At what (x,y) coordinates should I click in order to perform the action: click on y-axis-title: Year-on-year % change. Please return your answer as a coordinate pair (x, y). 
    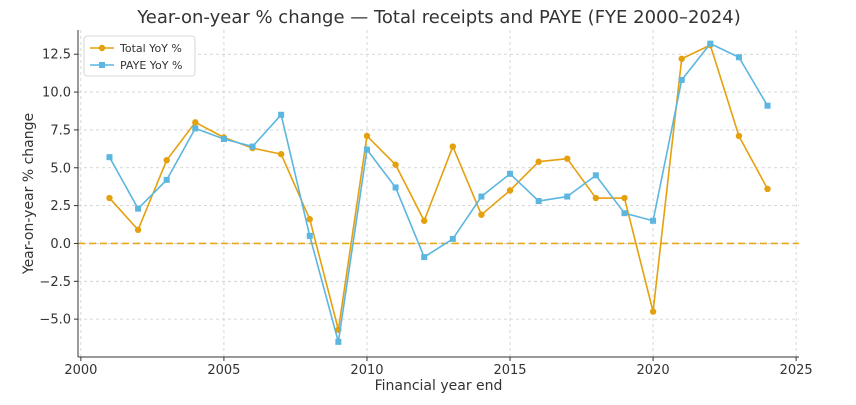
    Looking at the image, I should click on (29, 194).